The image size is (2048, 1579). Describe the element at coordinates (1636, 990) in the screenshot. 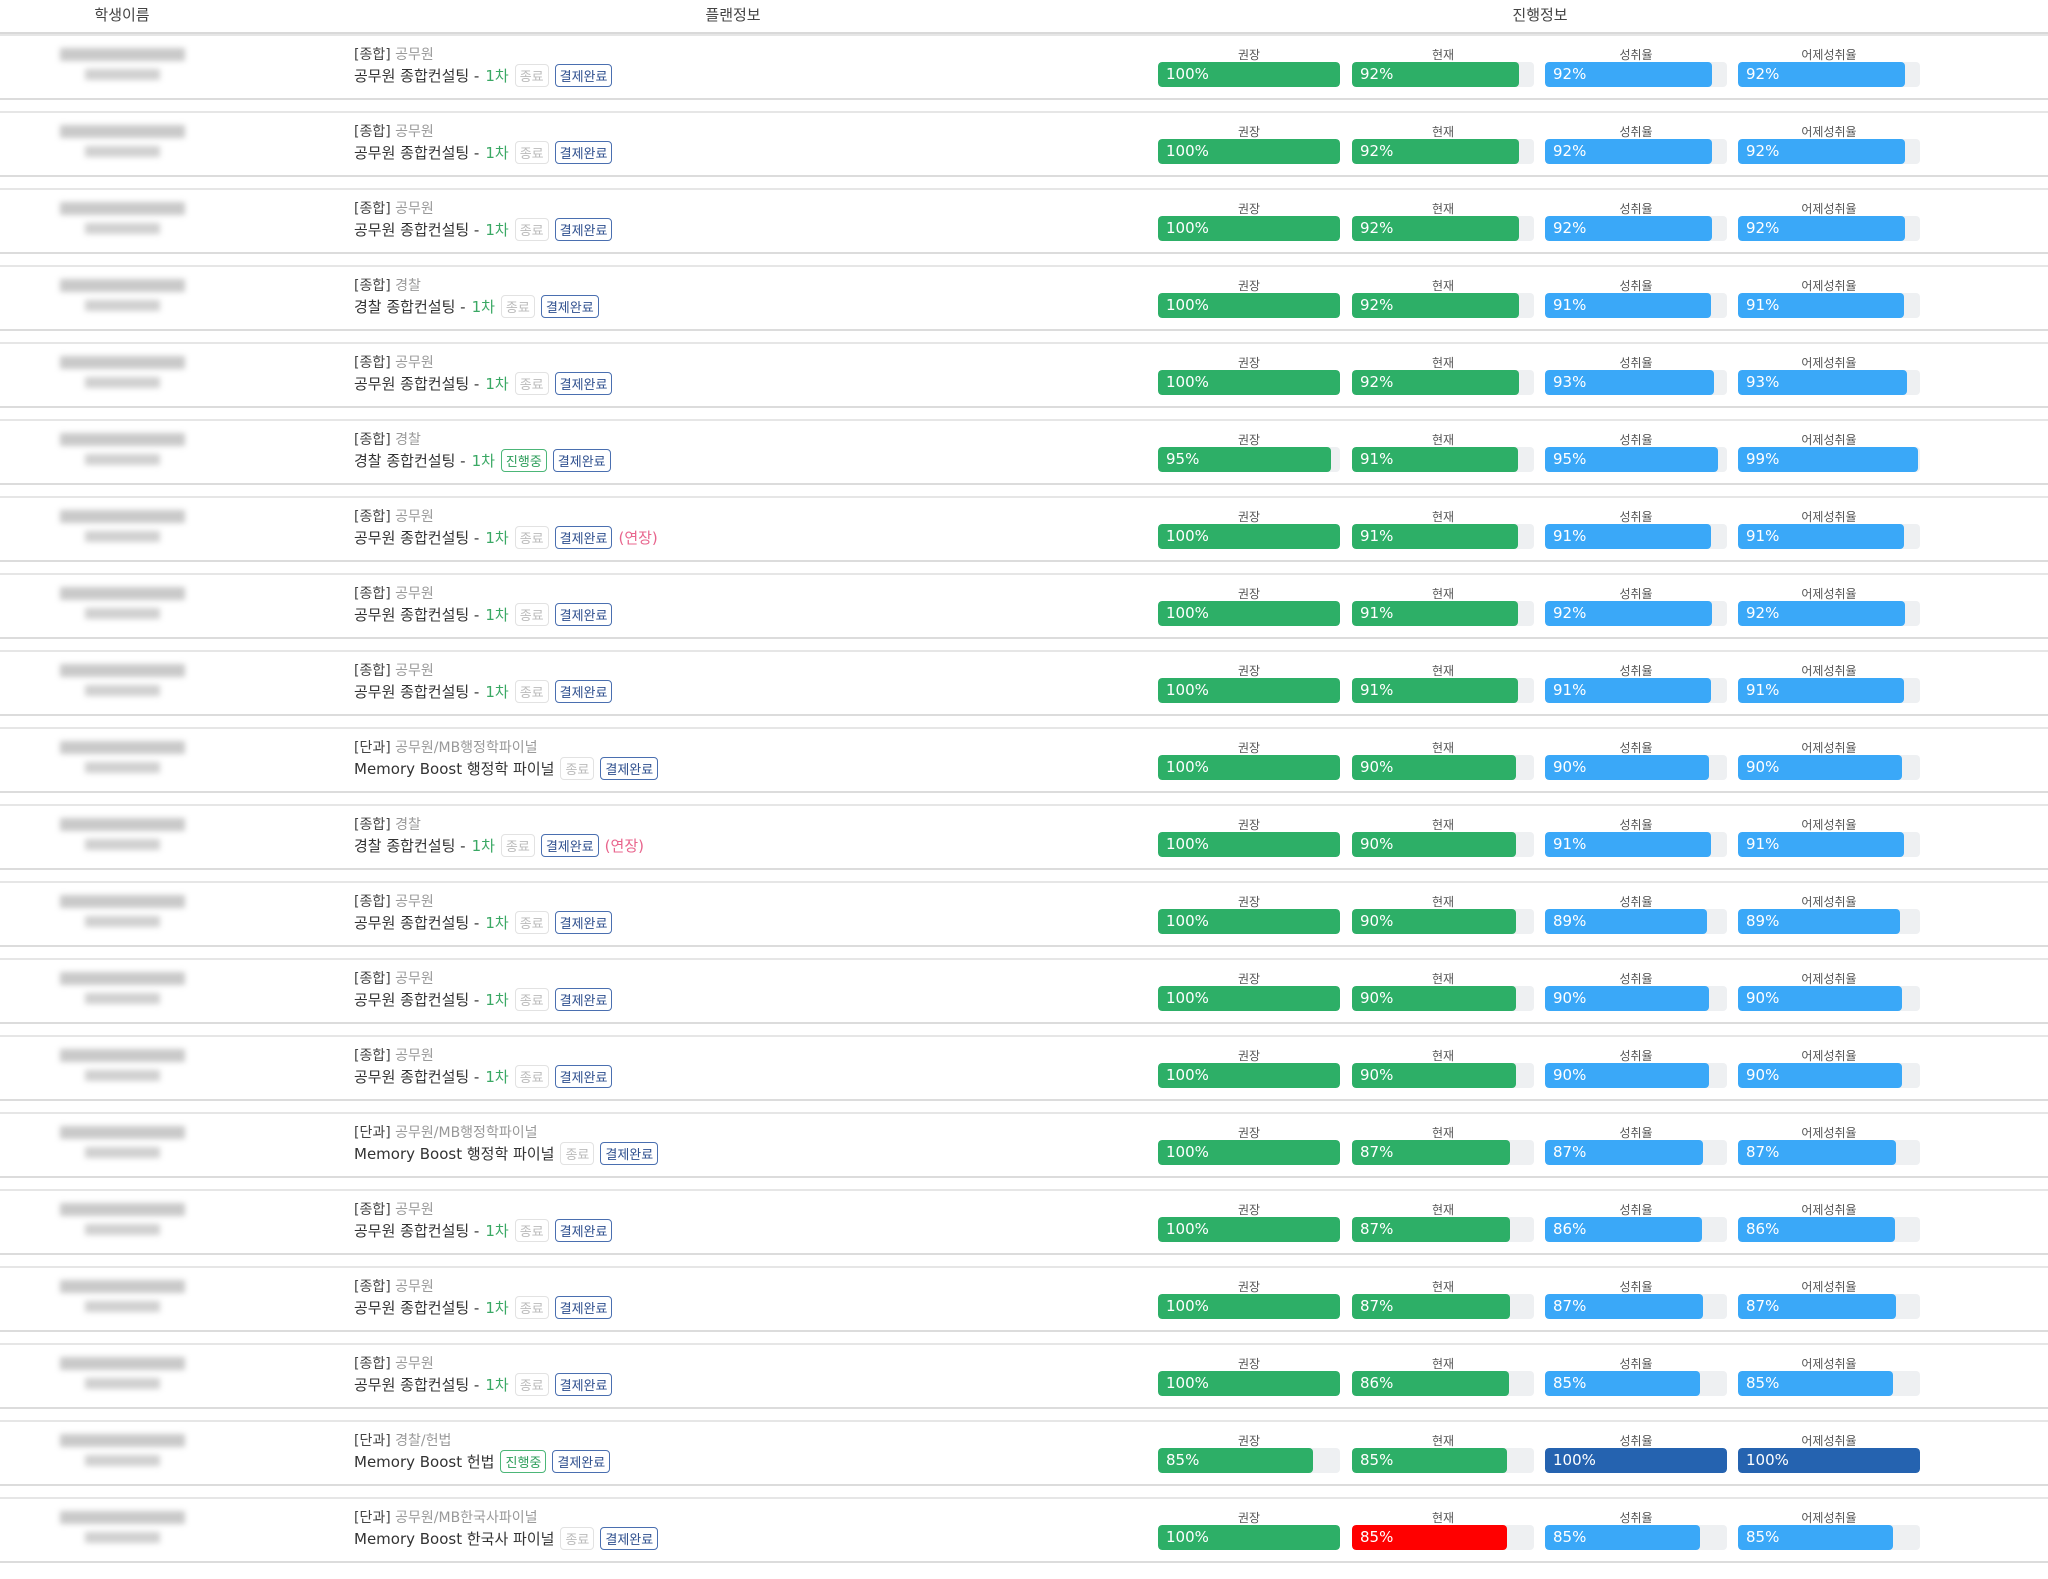

I see `progress-bar-2: 성취율 90%` at that location.